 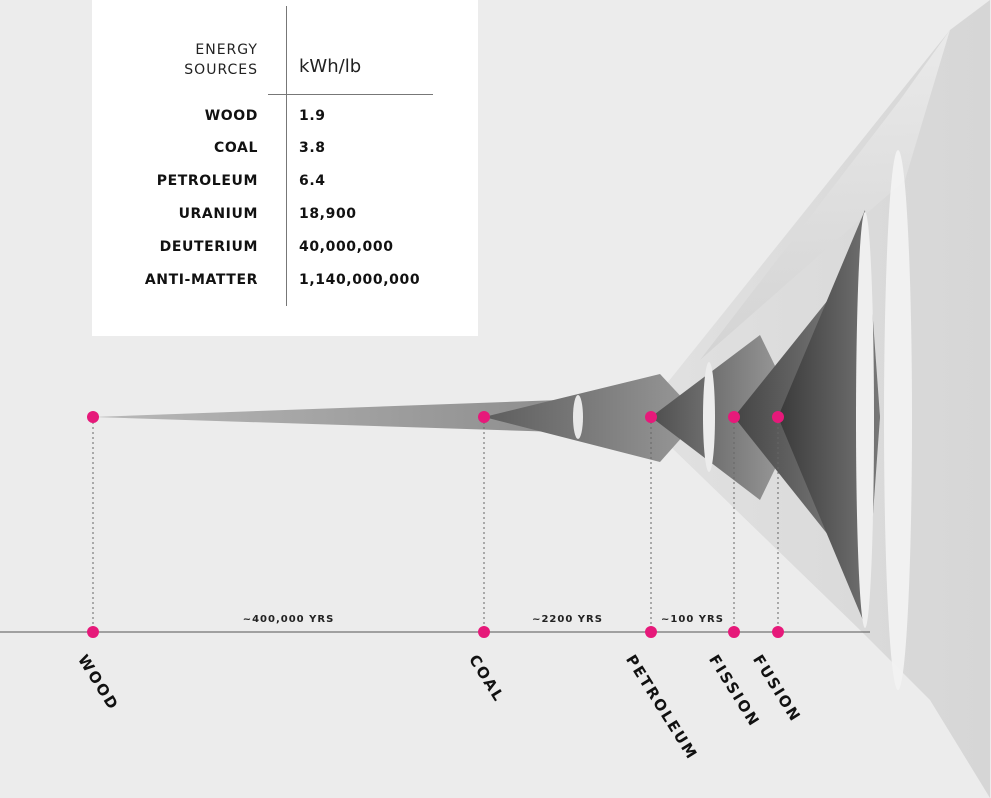 I want to click on table-row-value: 6.4, so click(x=312, y=181).